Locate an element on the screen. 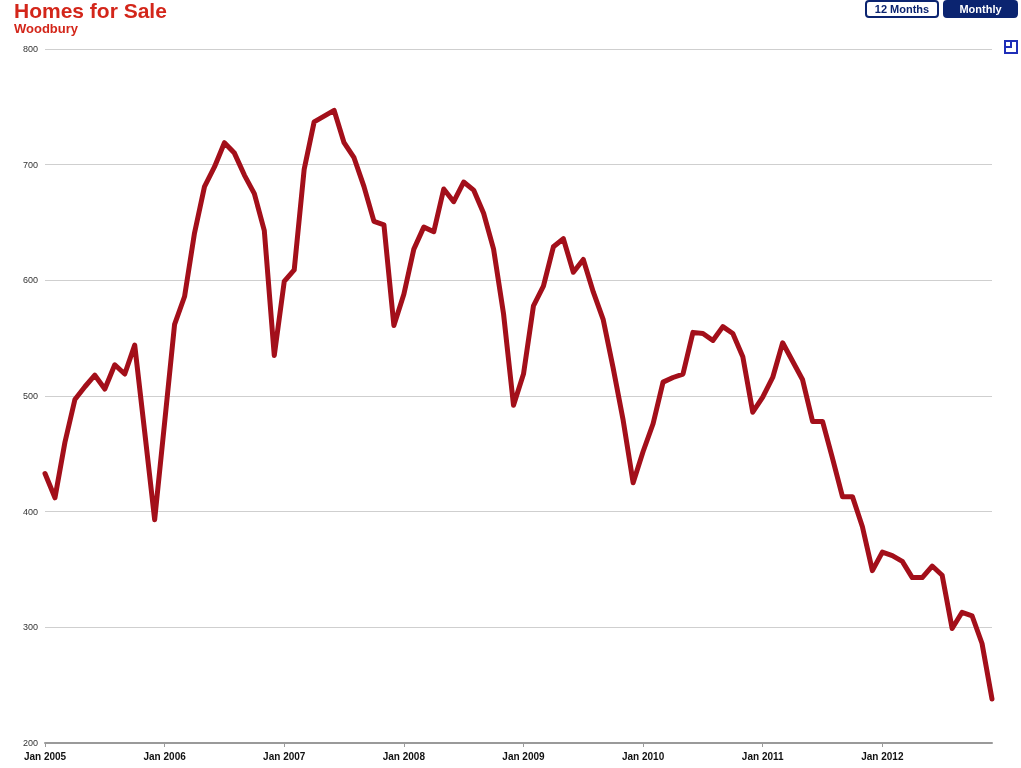 The height and width of the screenshot is (768, 1021). y-tick-label: 600 is located at coordinates (30, 280).